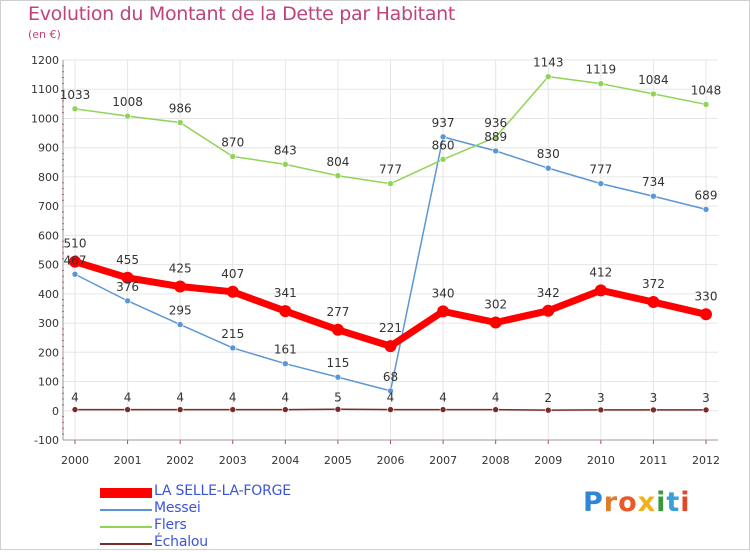 This screenshot has width=750, height=552. Describe the element at coordinates (128, 460) in the screenshot. I see `x-tick-label: 2001` at that location.